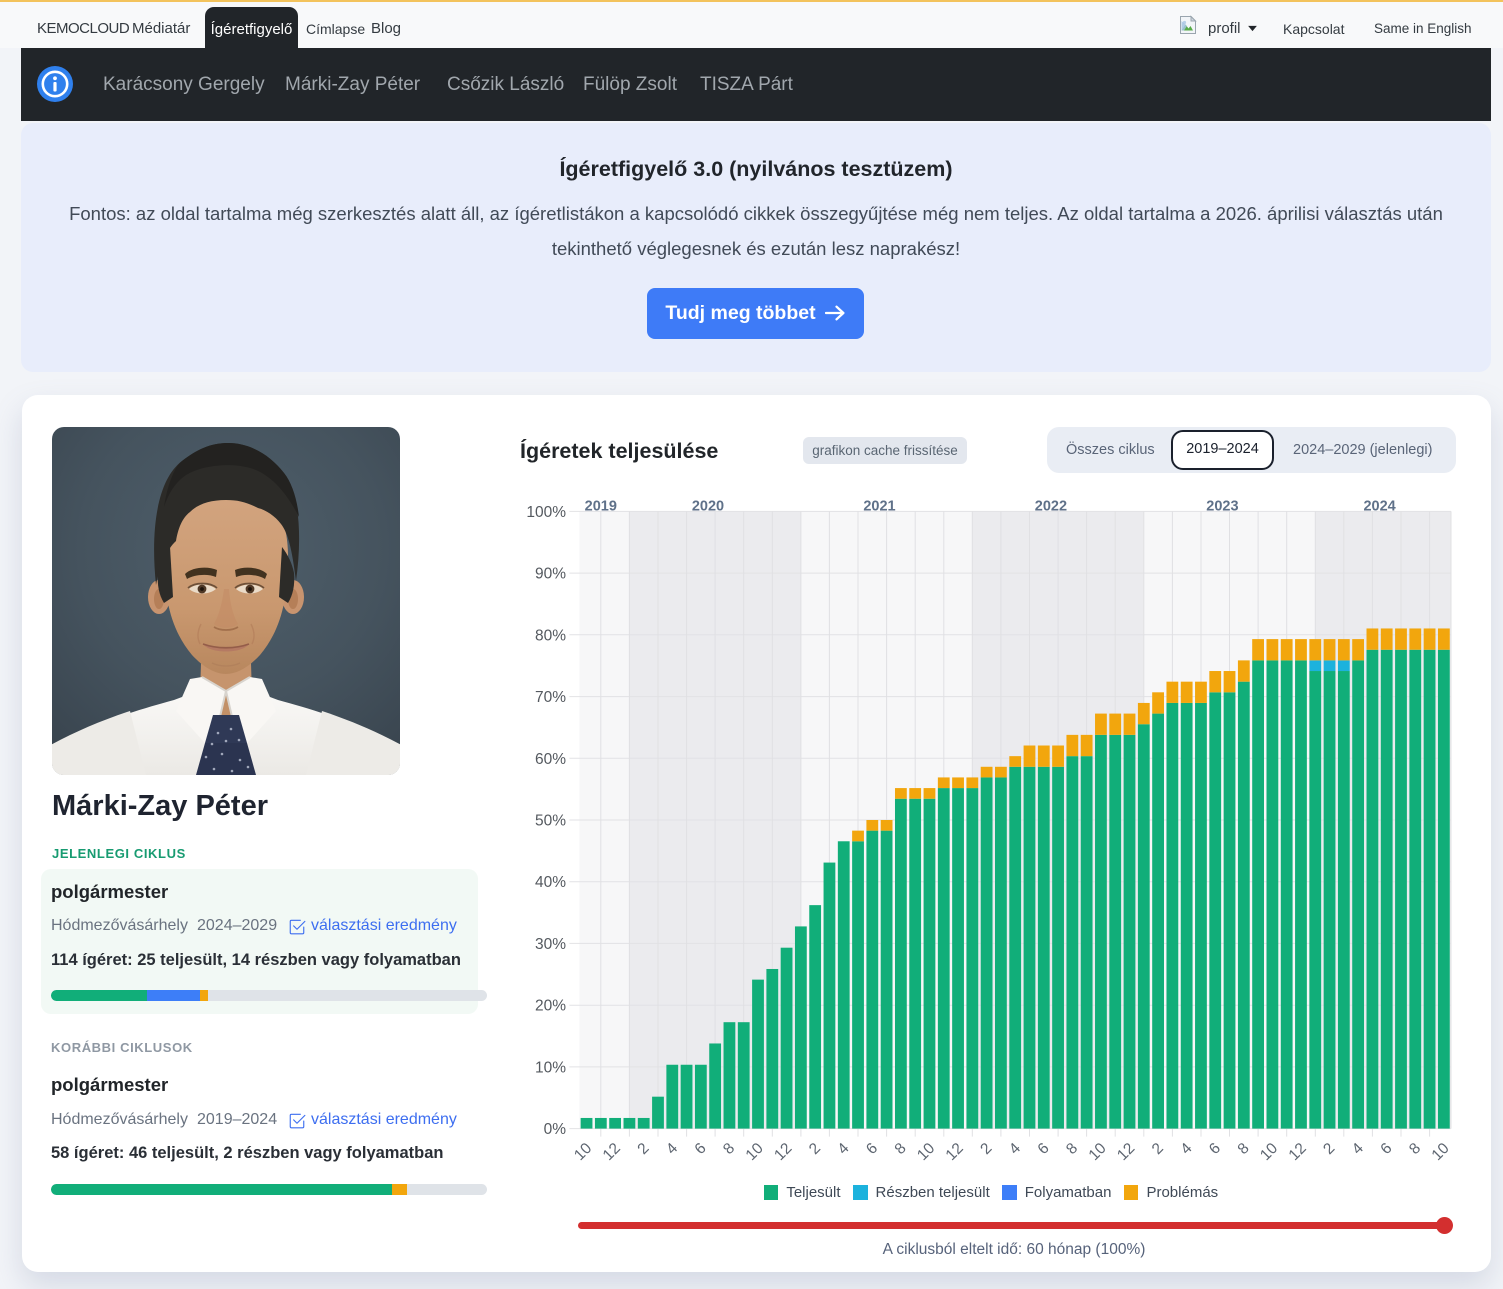 This screenshot has width=1503, height=1289. Describe the element at coordinates (550, 635) in the screenshot. I see `svg-text: 80%` at that location.